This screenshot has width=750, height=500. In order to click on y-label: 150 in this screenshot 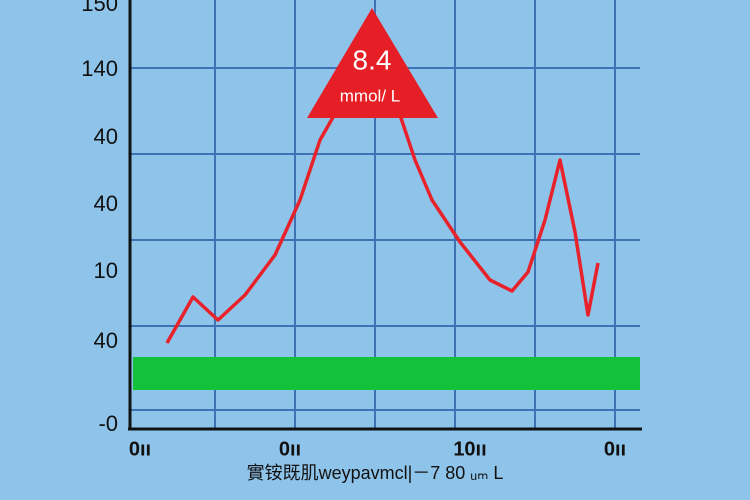, I will do `click(99, 8)`.